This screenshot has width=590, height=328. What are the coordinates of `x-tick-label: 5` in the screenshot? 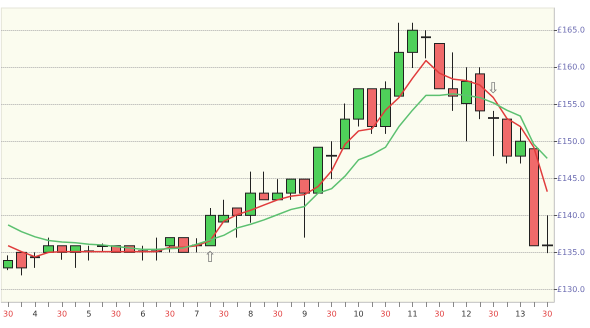 It's located at (89, 314).